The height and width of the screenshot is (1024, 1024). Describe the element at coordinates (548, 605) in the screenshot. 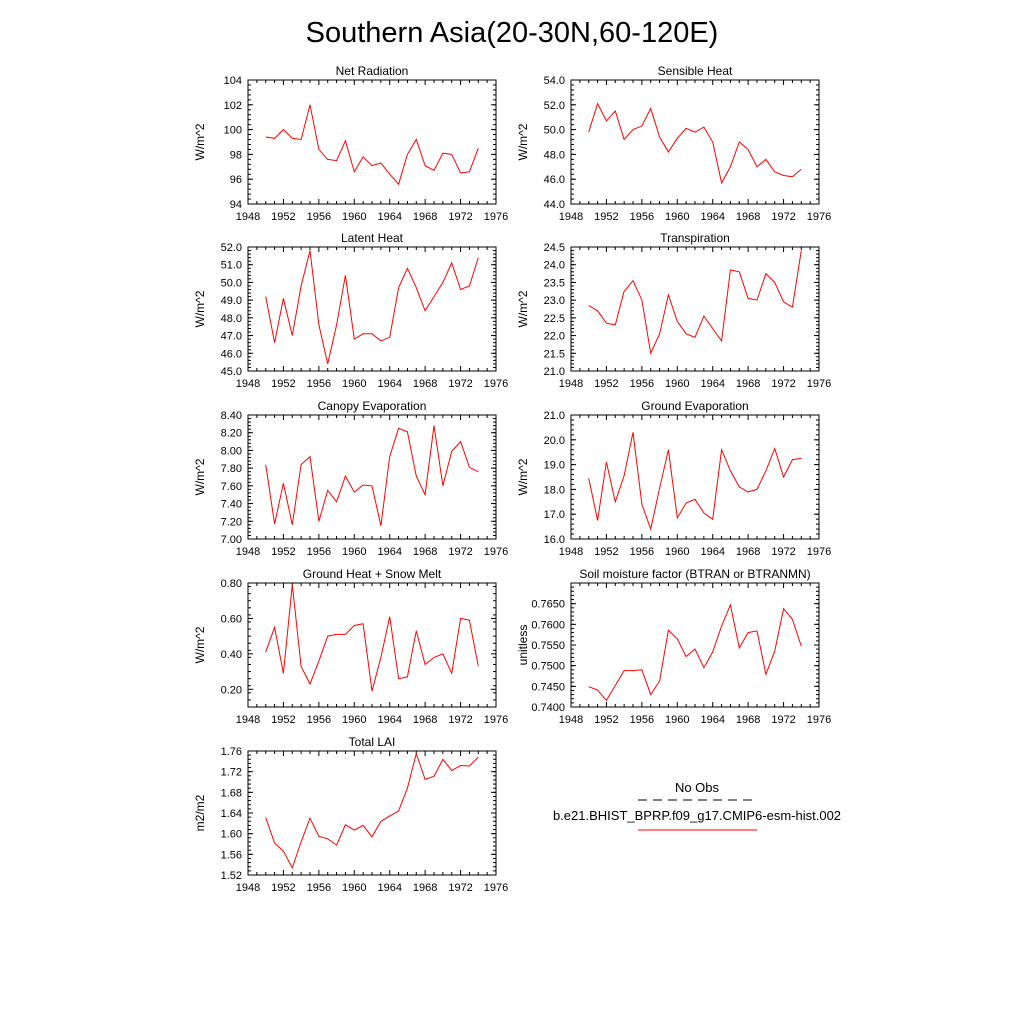

I see `y-tick-label: 0.7650` at that location.